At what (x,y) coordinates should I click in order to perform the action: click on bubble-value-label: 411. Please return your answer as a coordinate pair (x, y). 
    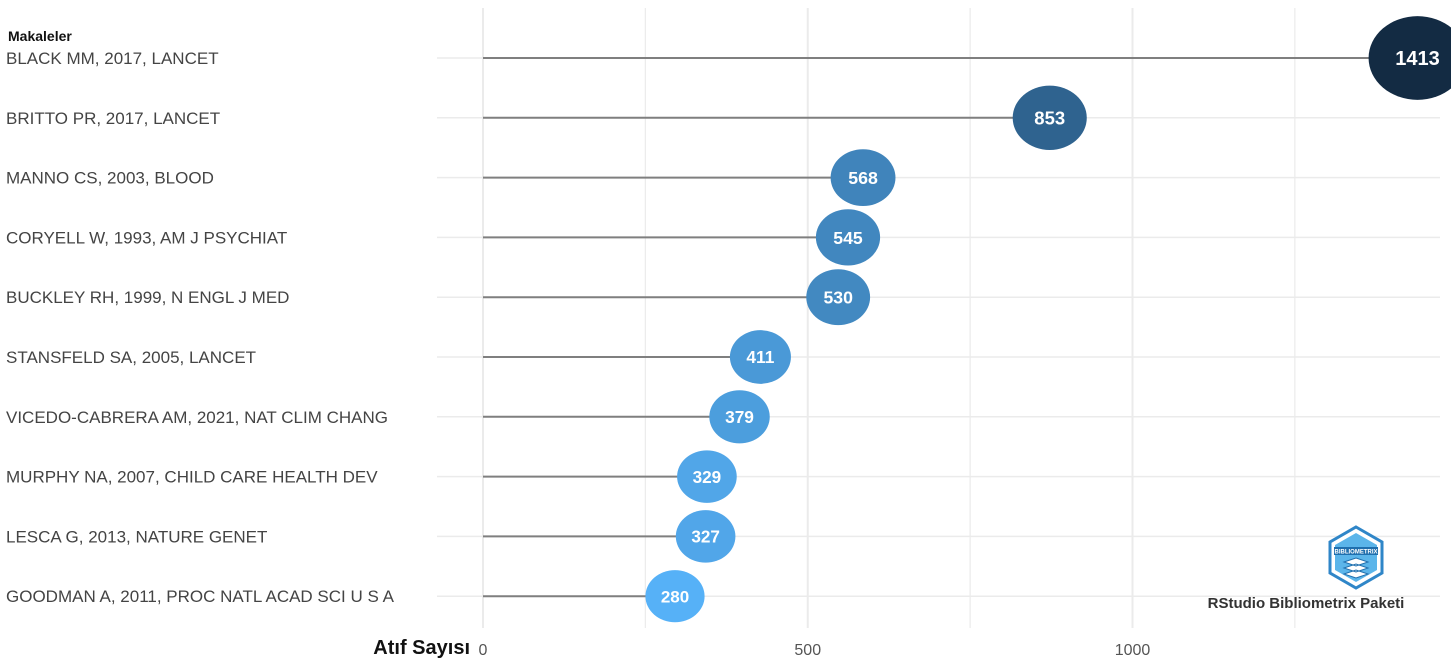
    Looking at the image, I should click on (760, 357).